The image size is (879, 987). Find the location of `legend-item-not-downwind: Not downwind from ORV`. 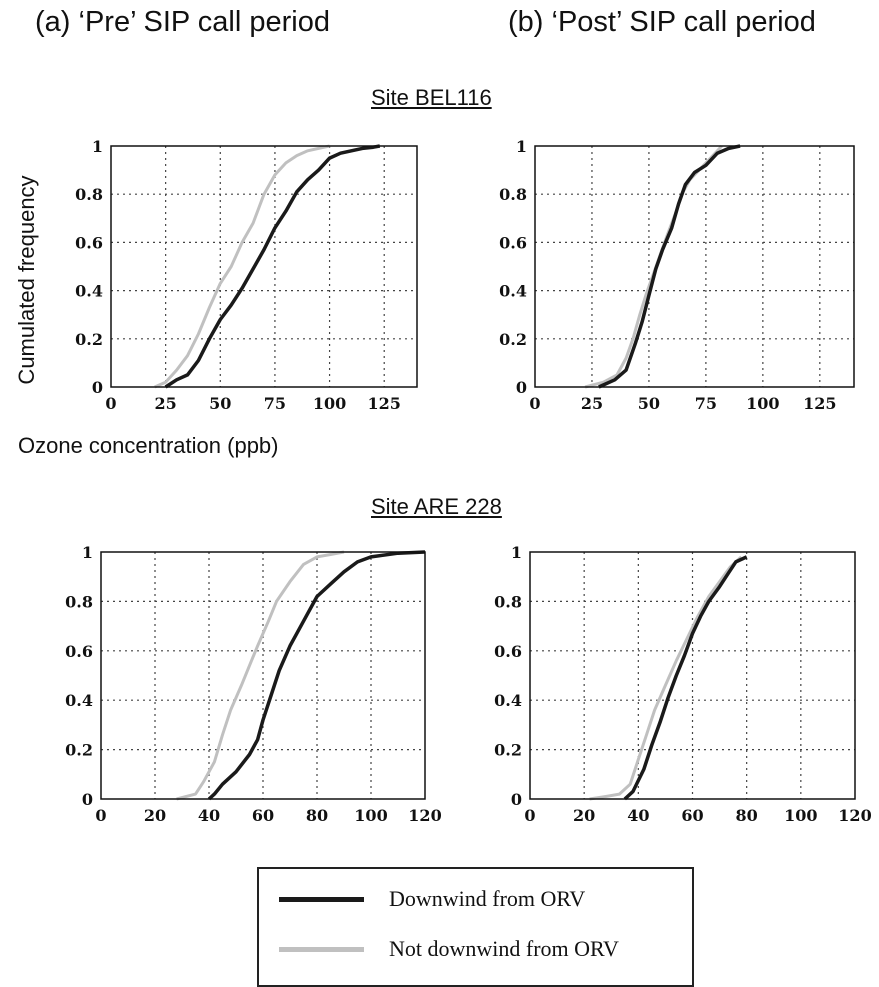

legend-item-not-downwind: Not downwind from ORV is located at coordinates (449, 949).